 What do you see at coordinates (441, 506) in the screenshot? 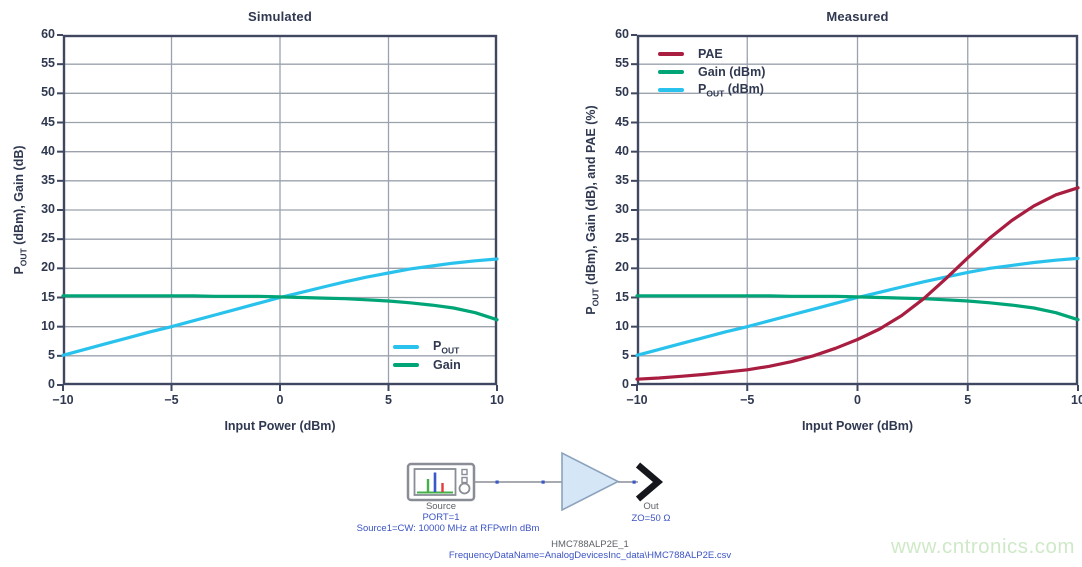
I see `source-label: Source` at bounding box center [441, 506].